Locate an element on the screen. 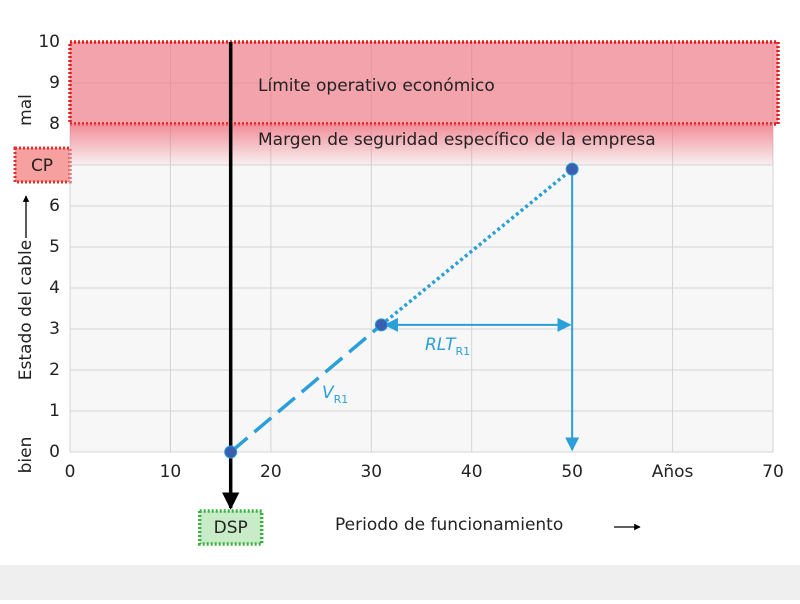 The image size is (800, 604). y-tick-label: 1 is located at coordinates (54, 411).